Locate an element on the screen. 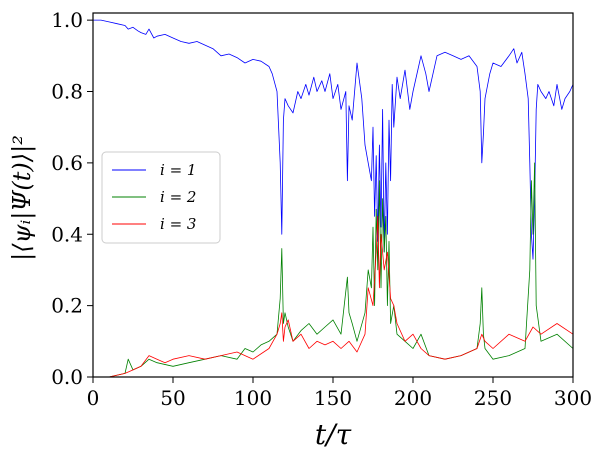  y-tick-label: 1.0 is located at coordinates (67, 20).